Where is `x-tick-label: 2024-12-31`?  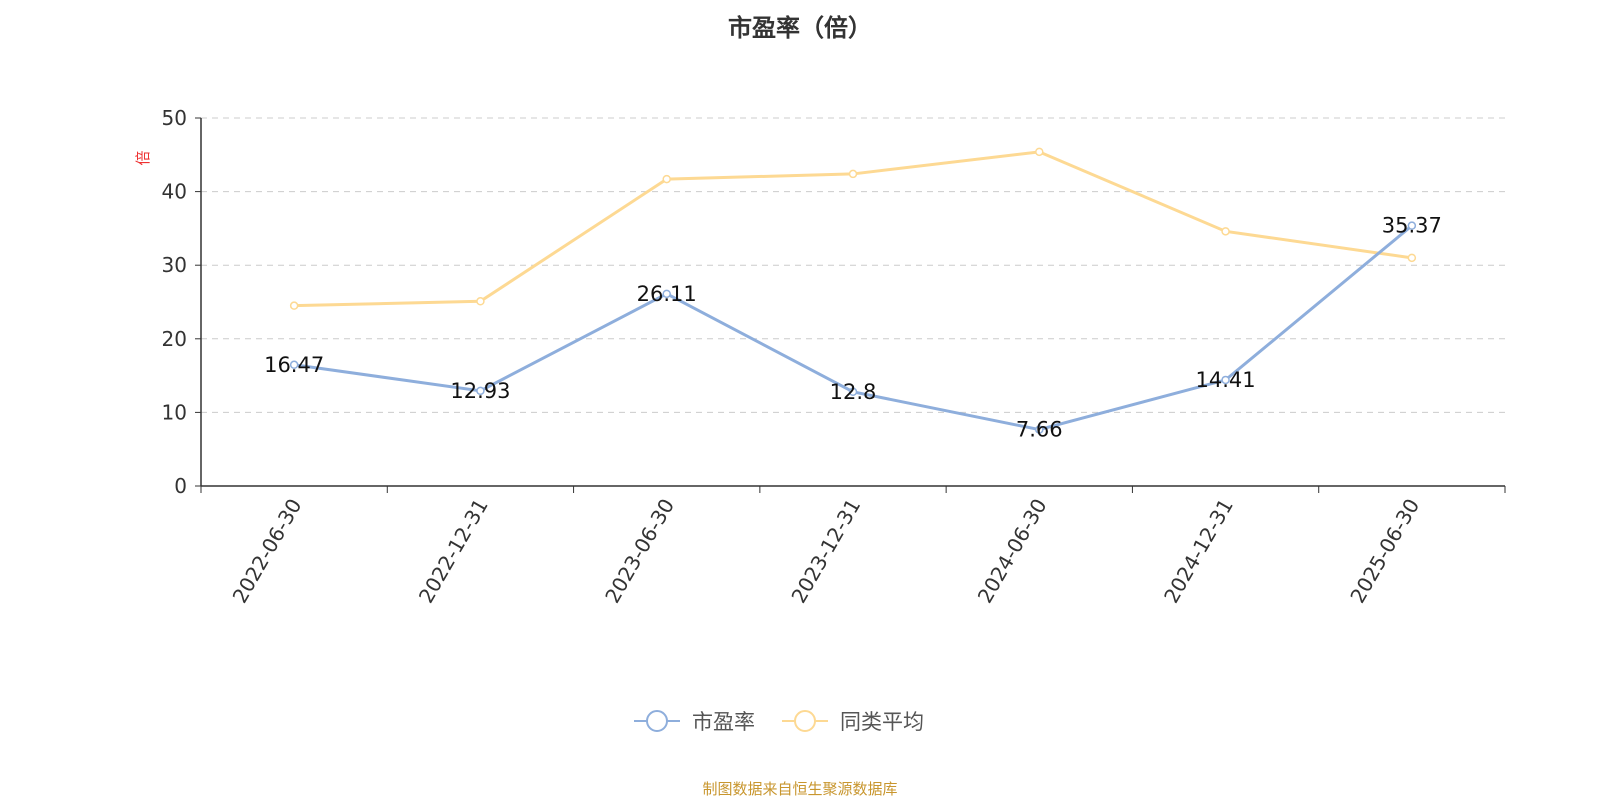 x-tick-label: 2024-12-31 is located at coordinates (1198, 551).